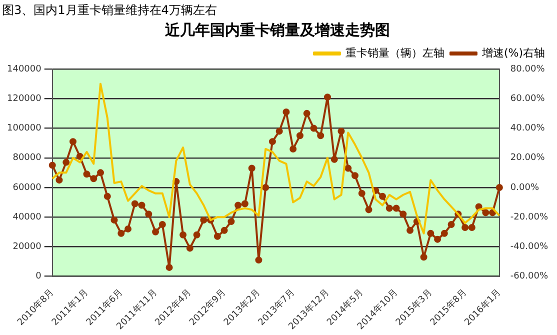  Describe the element at coordinates (525, 187) in the screenshot. I see `y2-tick-label: 0.00%` at that location.